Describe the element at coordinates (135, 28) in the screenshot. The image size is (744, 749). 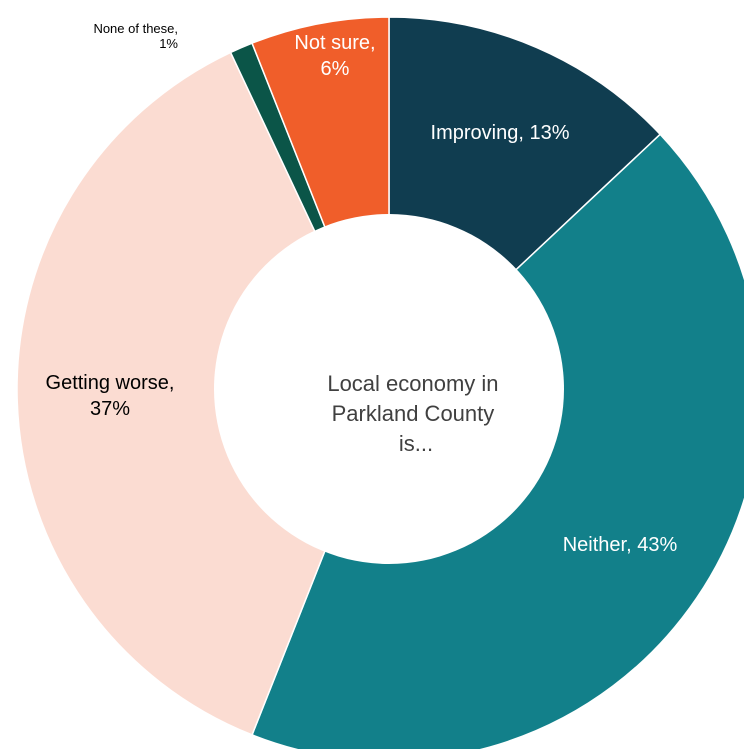
I see `slice-label-3-line-0: None of these,` at that location.